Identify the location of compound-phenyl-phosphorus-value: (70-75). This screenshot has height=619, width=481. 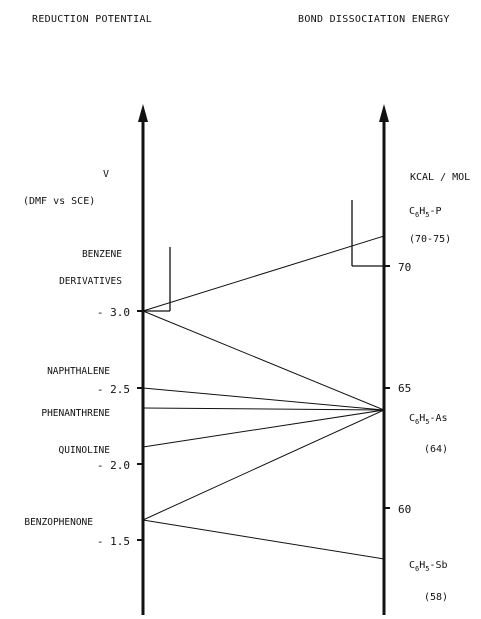
(430, 239).